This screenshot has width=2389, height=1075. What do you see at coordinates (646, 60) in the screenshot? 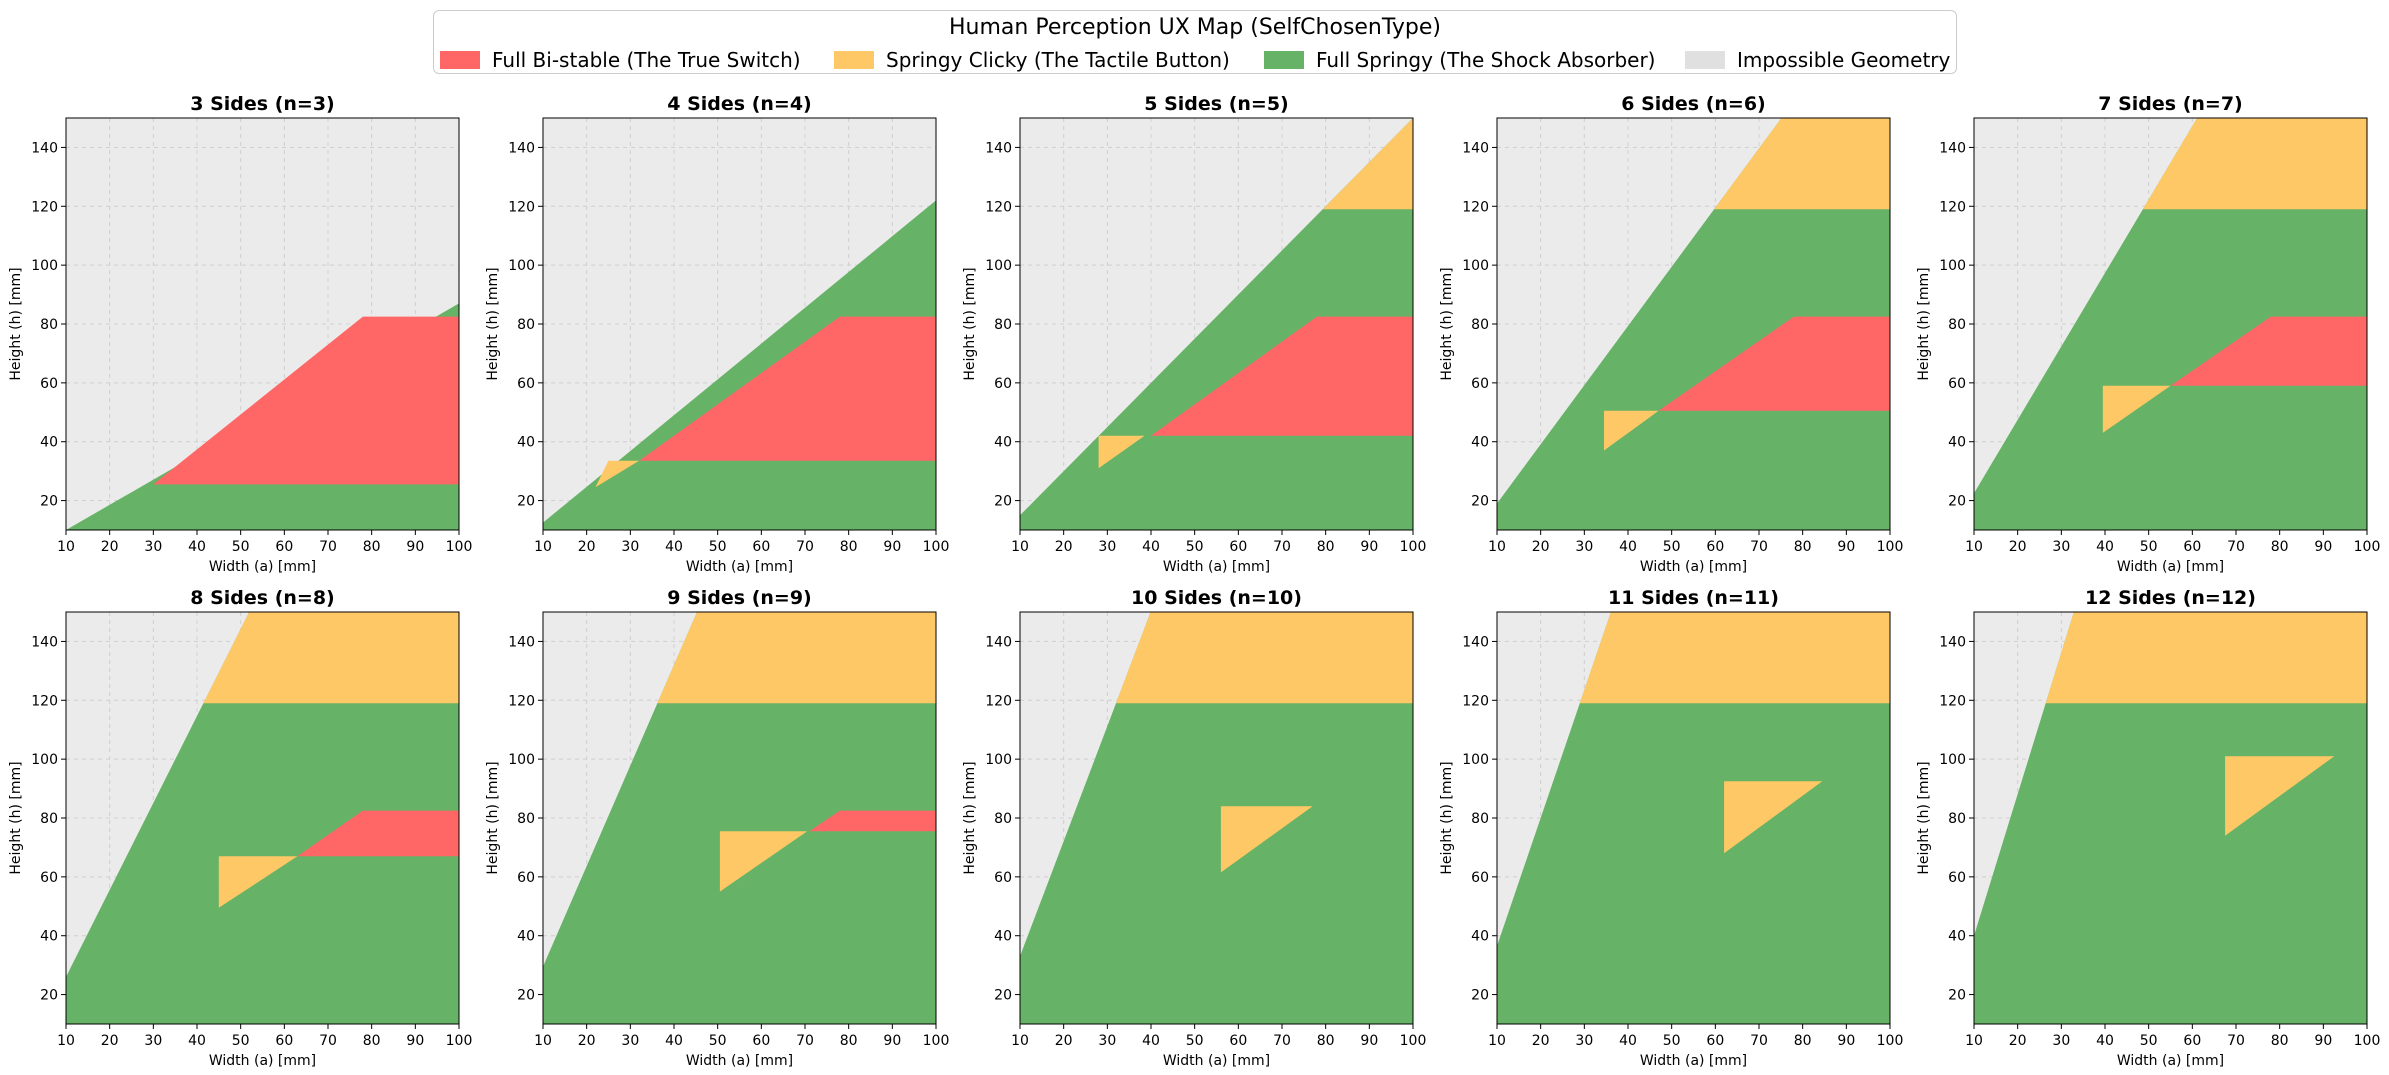
I see `legend-label-bistable: Full Bi-stable (The True Switch)` at bounding box center [646, 60].